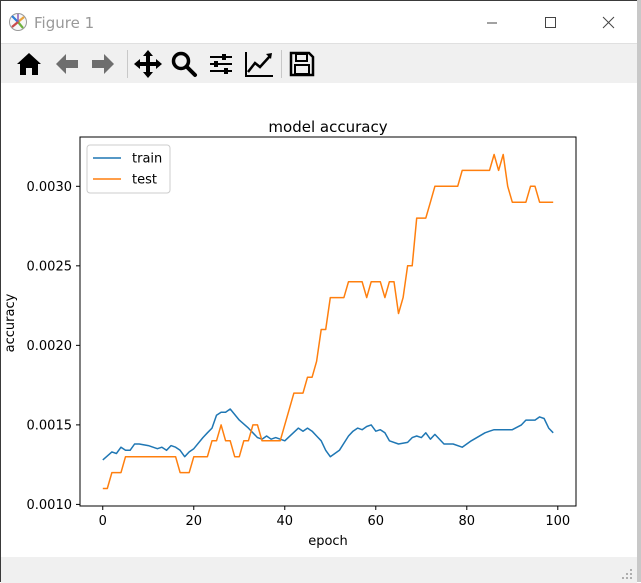 The height and width of the screenshot is (583, 641). I want to click on sliders-icon, so click(221, 64).